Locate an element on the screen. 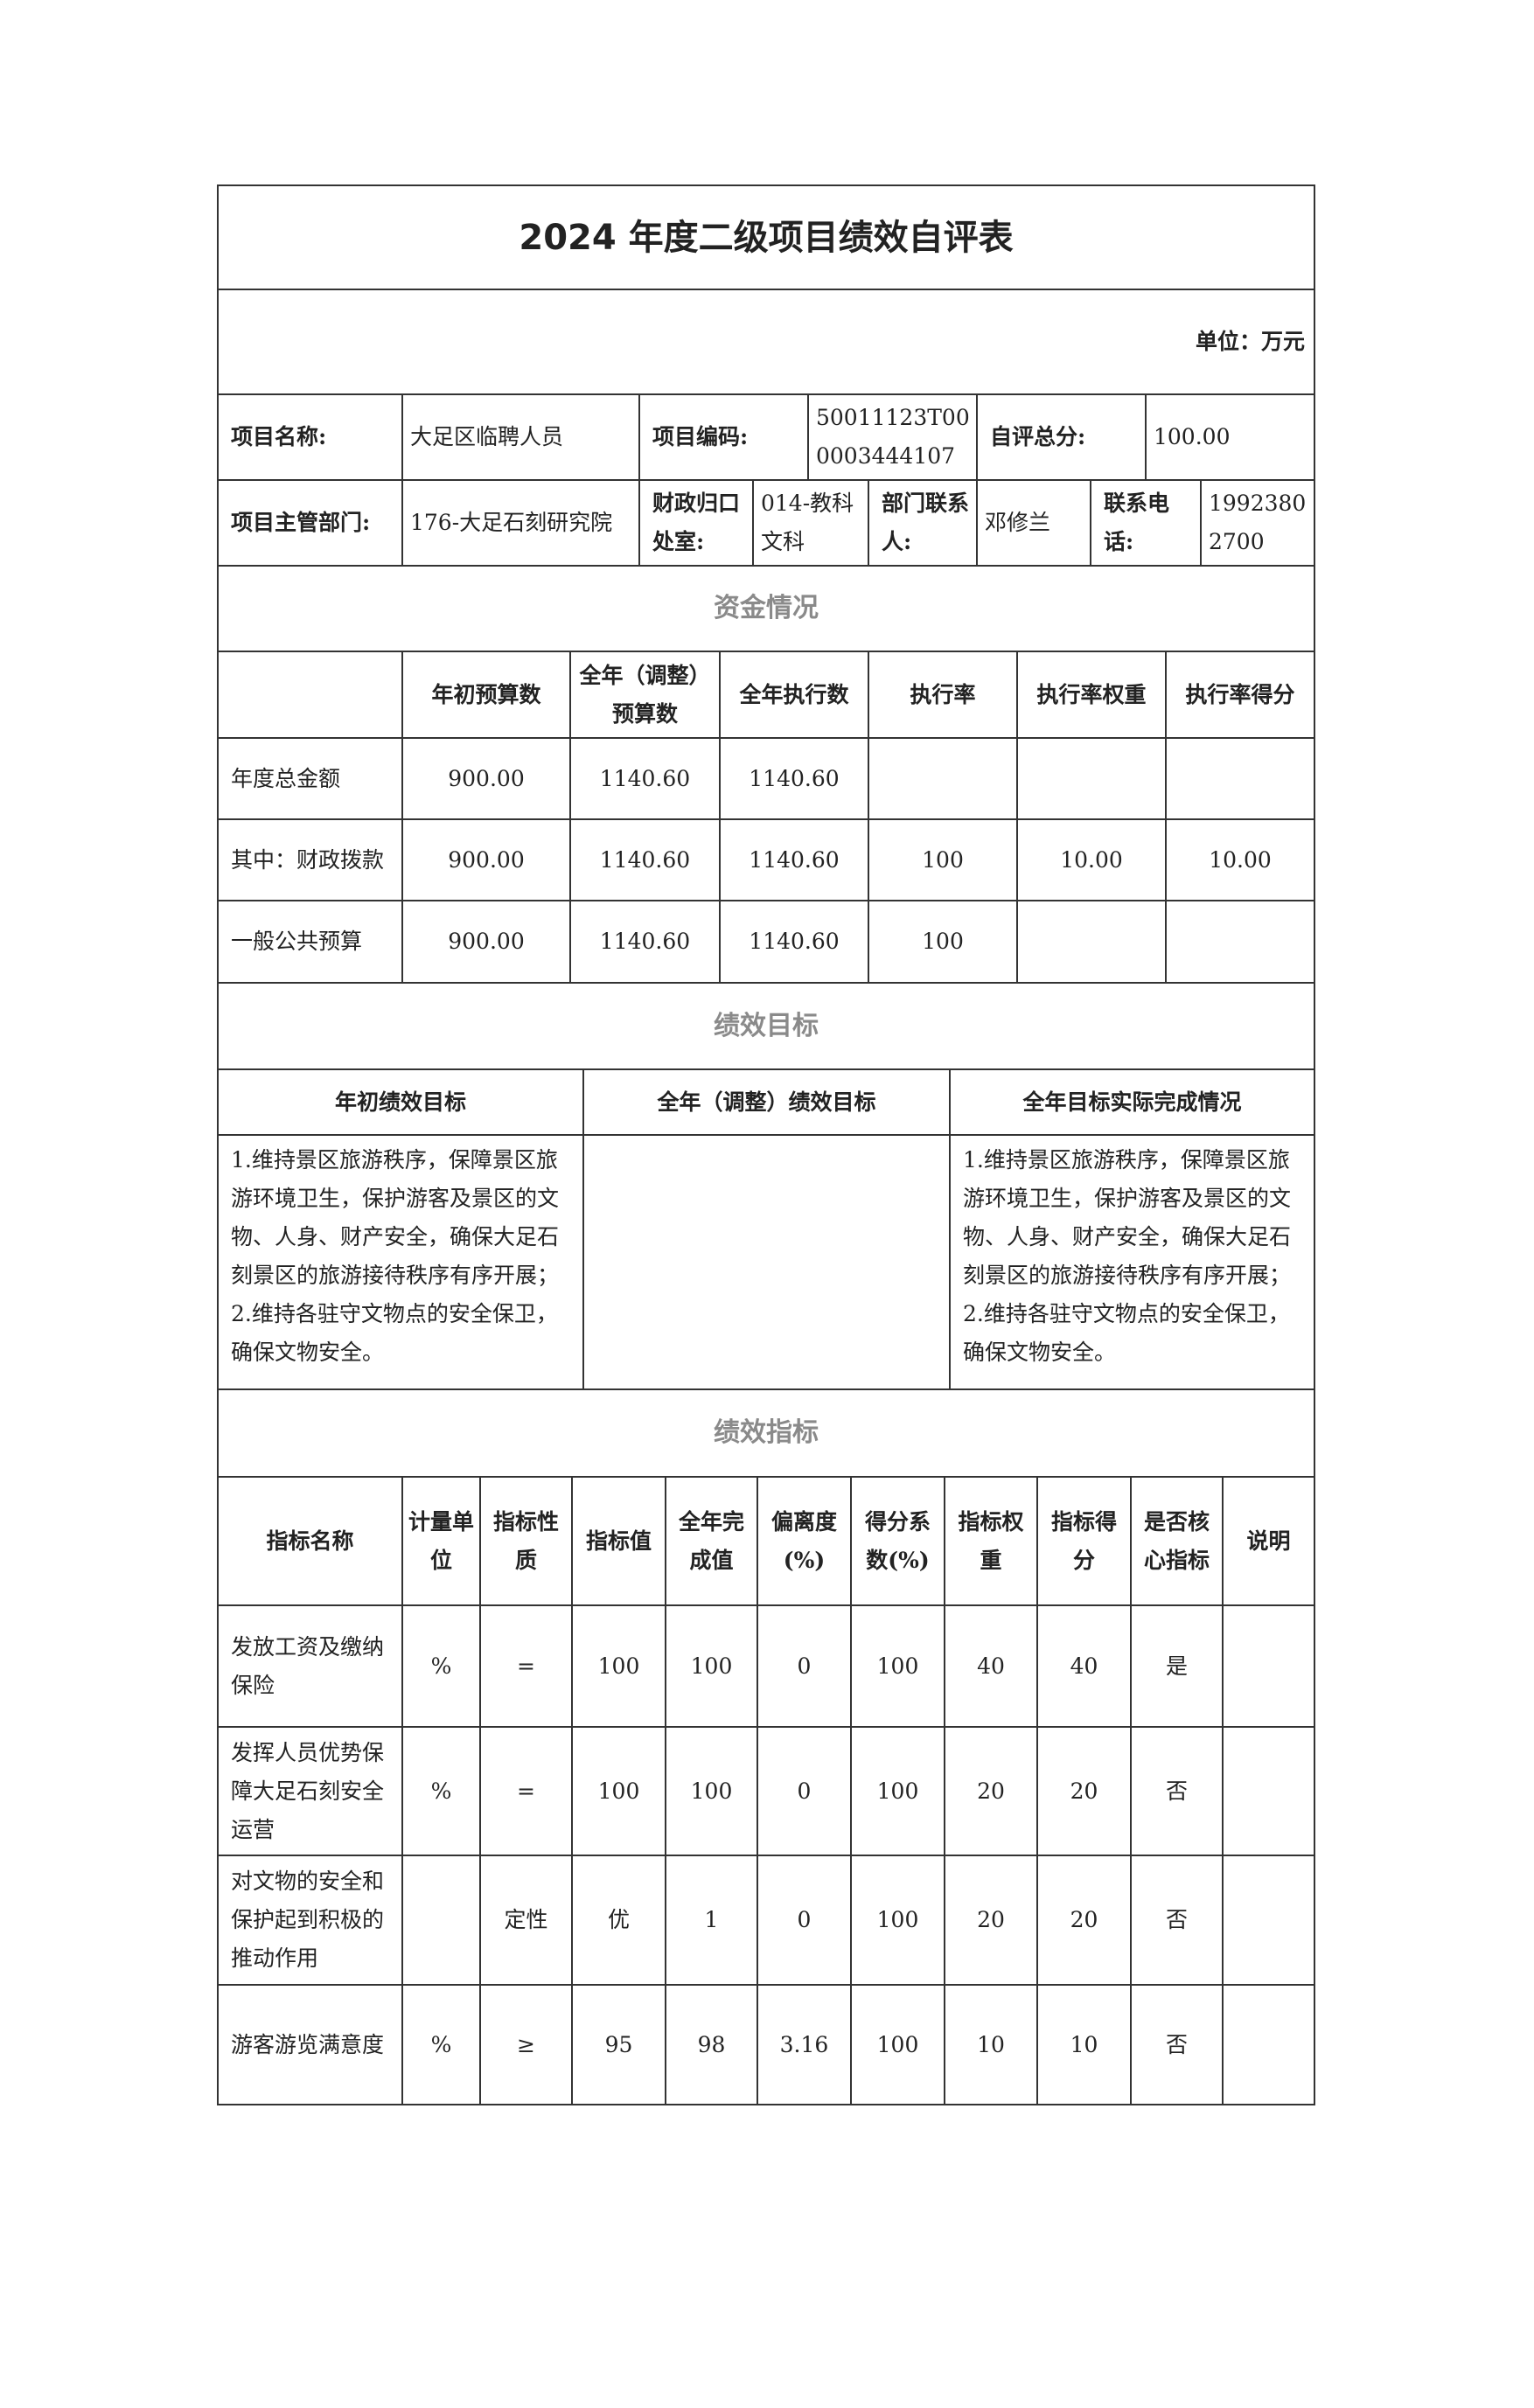  cell-text: 优 is located at coordinates (618, 1919).